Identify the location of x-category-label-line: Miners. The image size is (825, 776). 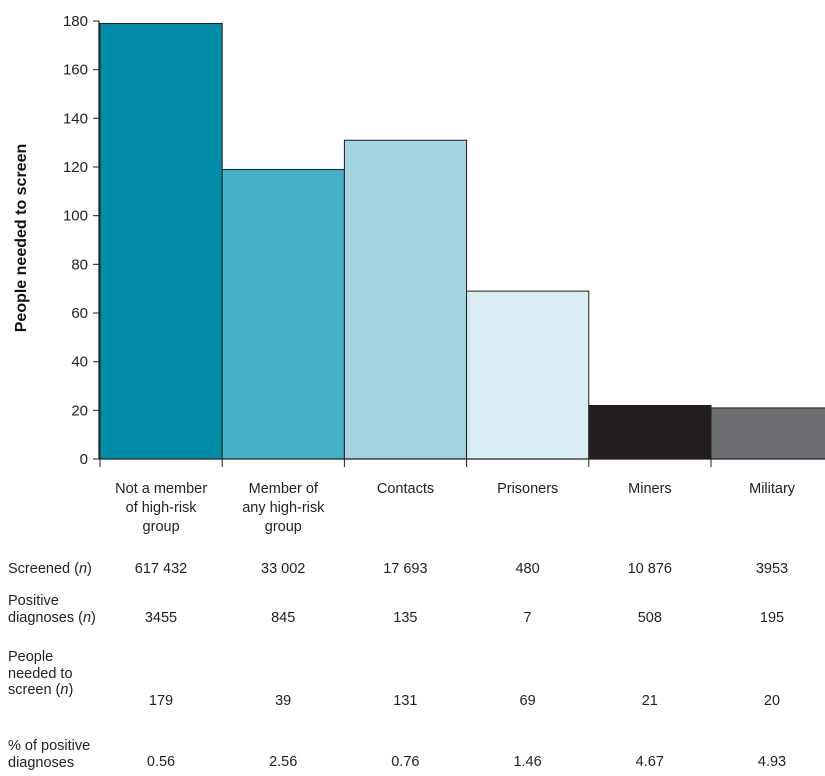
(650, 489).